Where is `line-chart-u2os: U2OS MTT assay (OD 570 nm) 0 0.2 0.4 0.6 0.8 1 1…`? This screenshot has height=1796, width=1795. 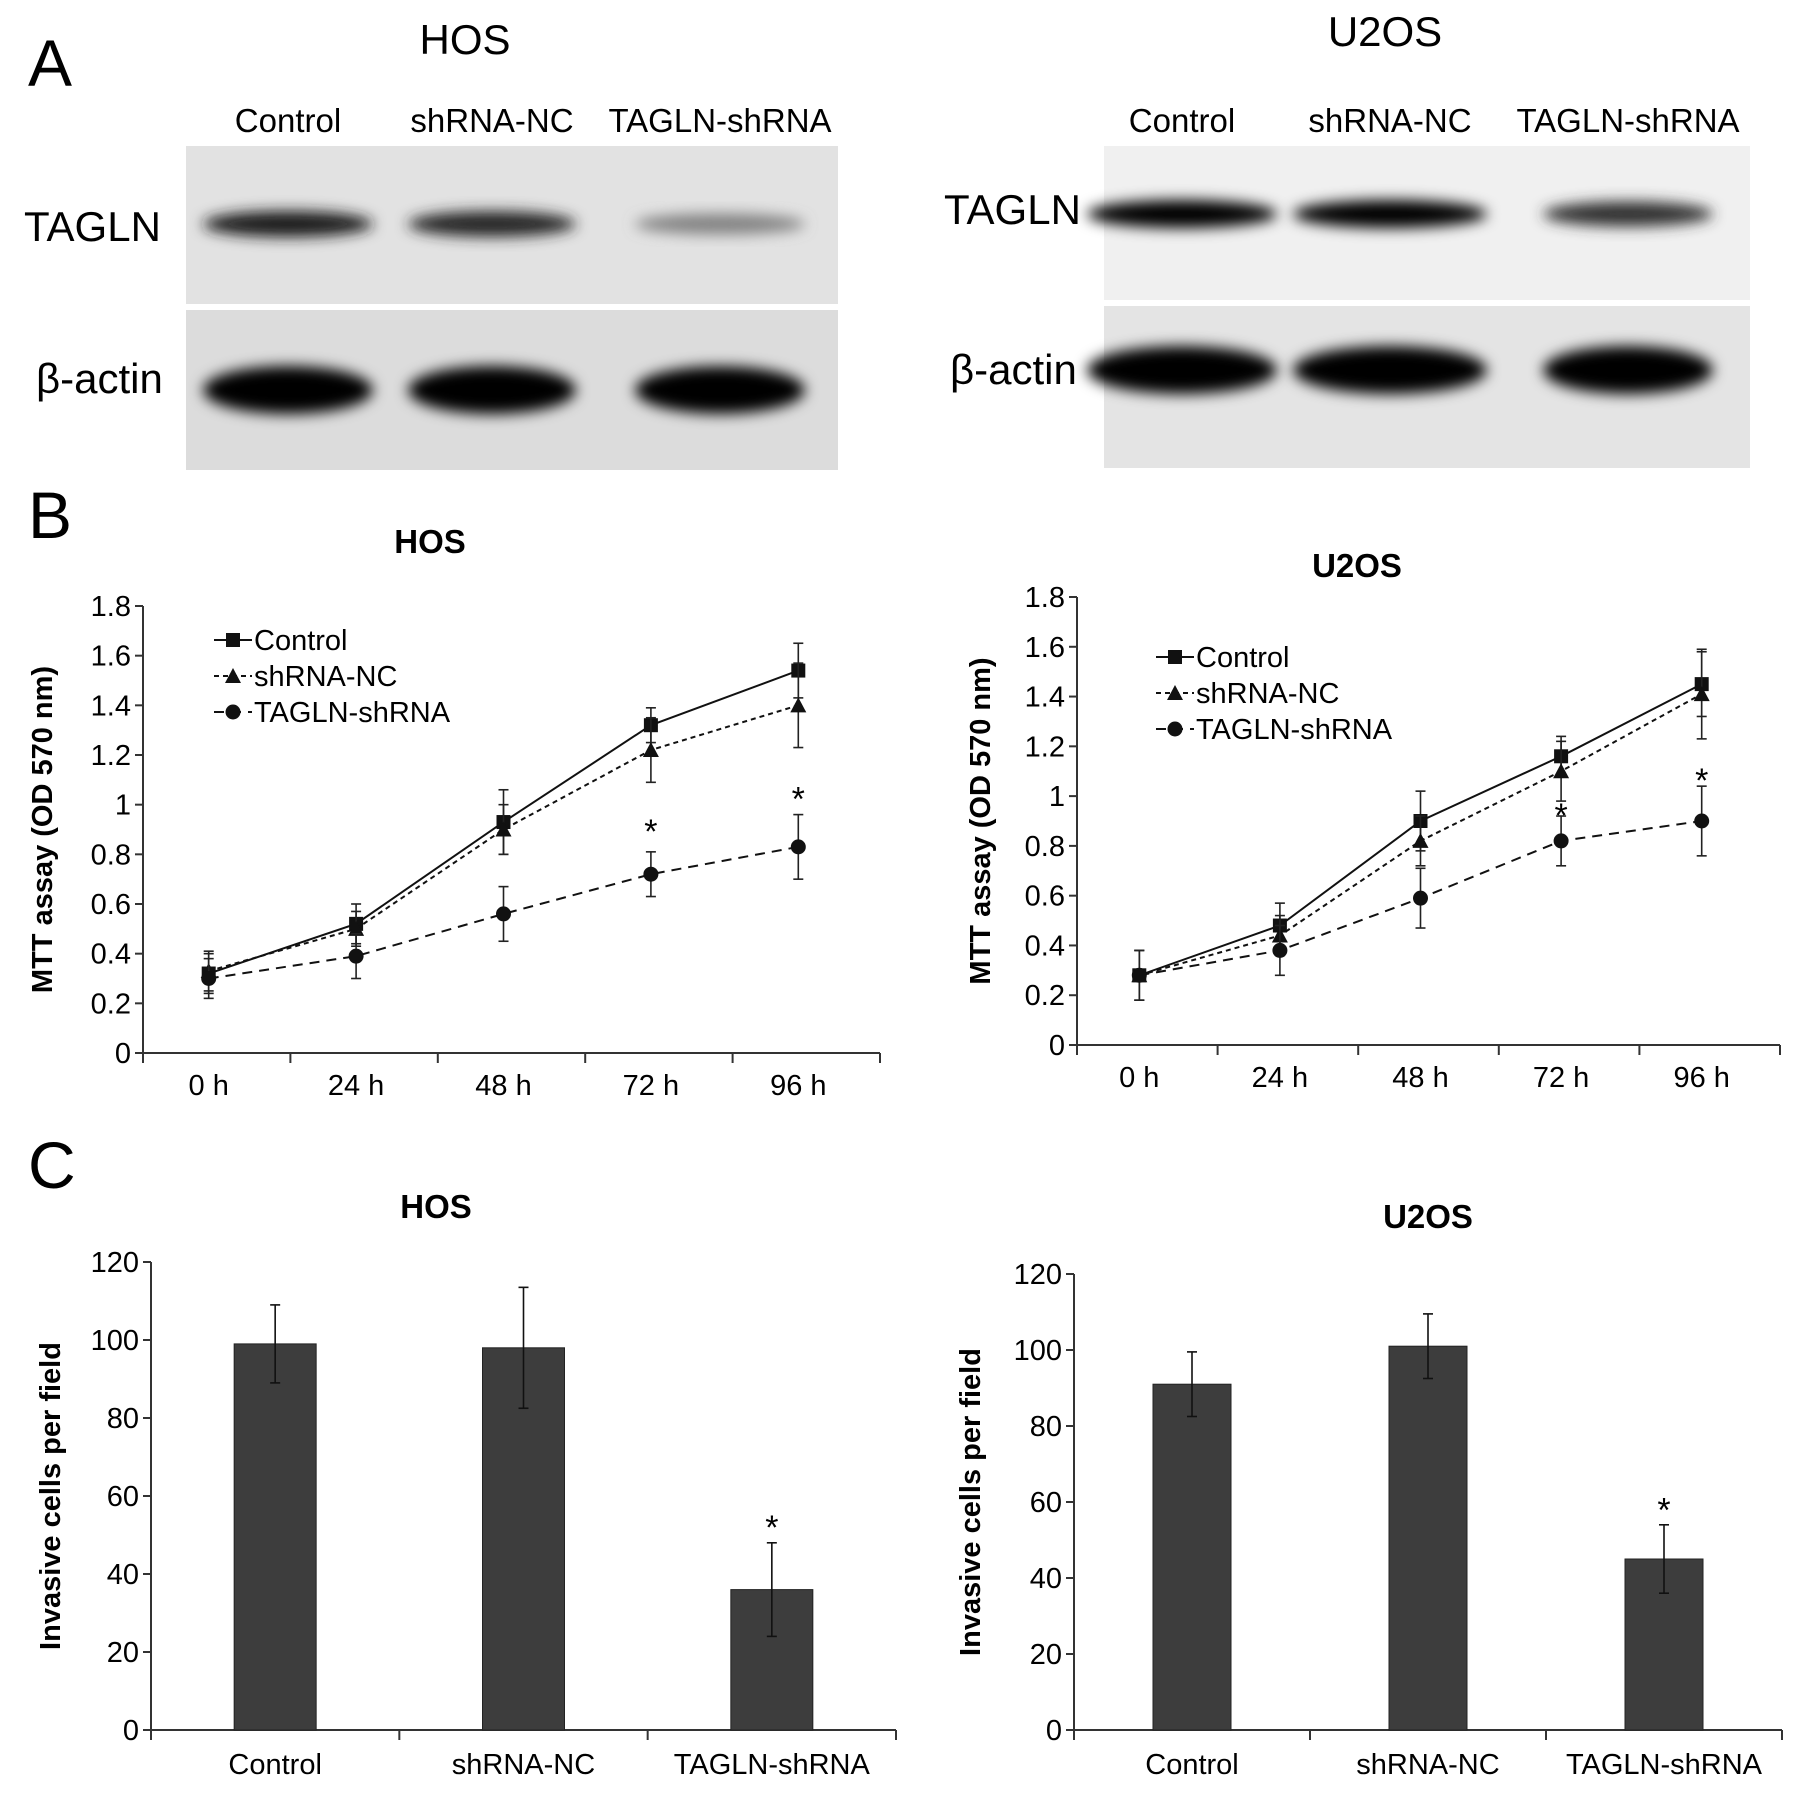
line-chart-u2os: U2OS MTT assay (OD 570 nm) 0 0.2 0.4 0.6 0.8 1 1… is located at coordinates (1373, 820).